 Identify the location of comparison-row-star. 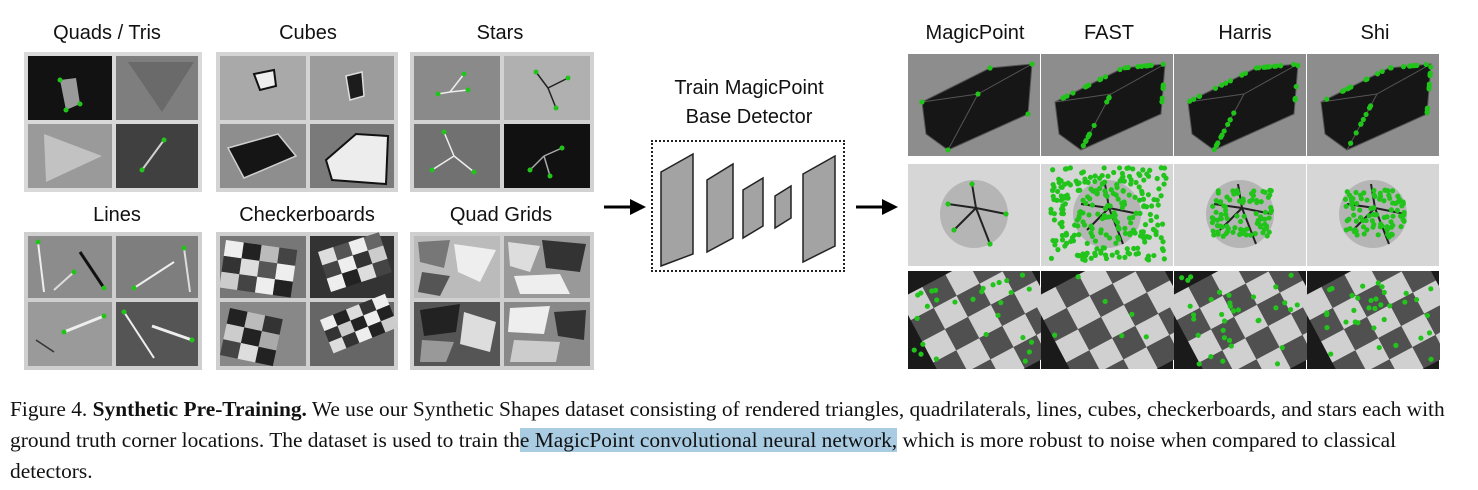
(1174, 215).